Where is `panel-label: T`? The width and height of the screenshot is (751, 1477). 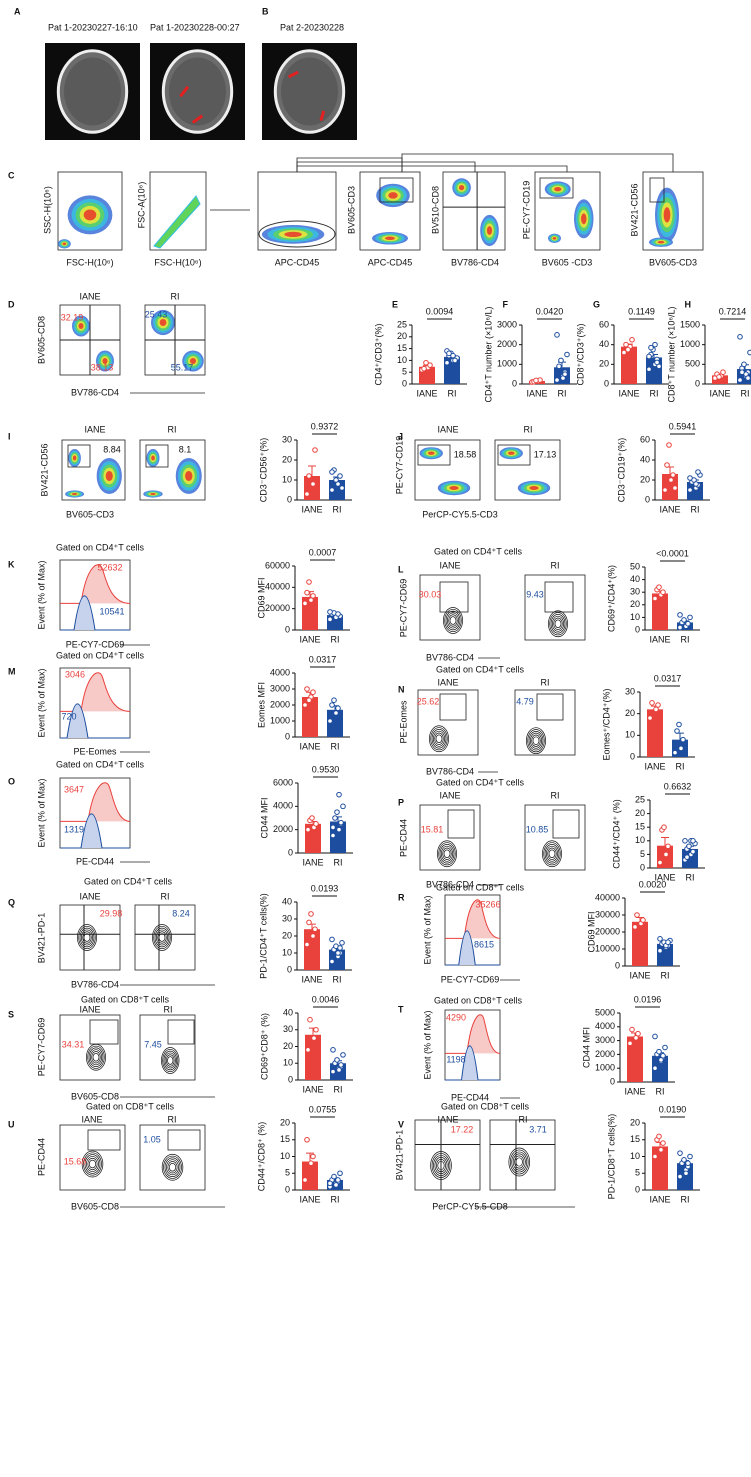 panel-label: T is located at coordinates (401, 1009).